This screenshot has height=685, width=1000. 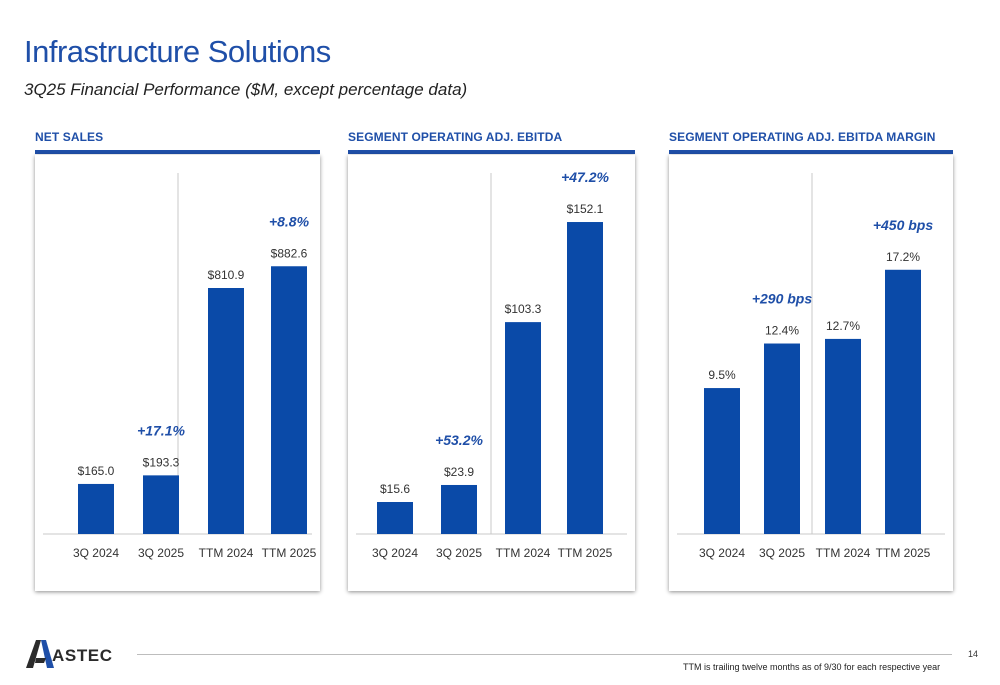 I want to click on growth-annotation: +450 bps, so click(x=903, y=225).